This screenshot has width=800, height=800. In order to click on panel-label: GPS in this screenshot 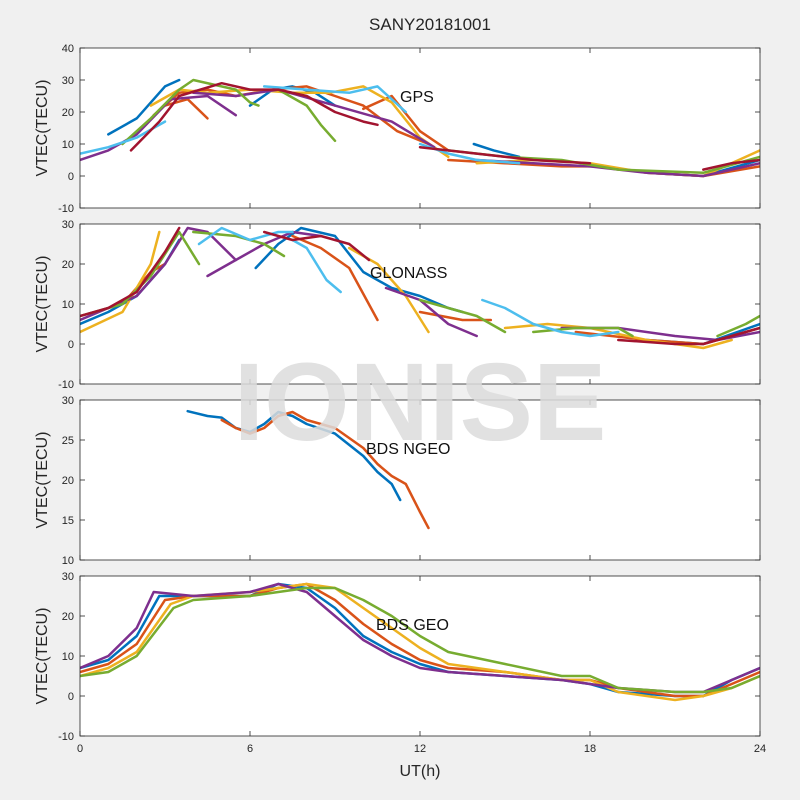, I will do `click(417, 97)`.